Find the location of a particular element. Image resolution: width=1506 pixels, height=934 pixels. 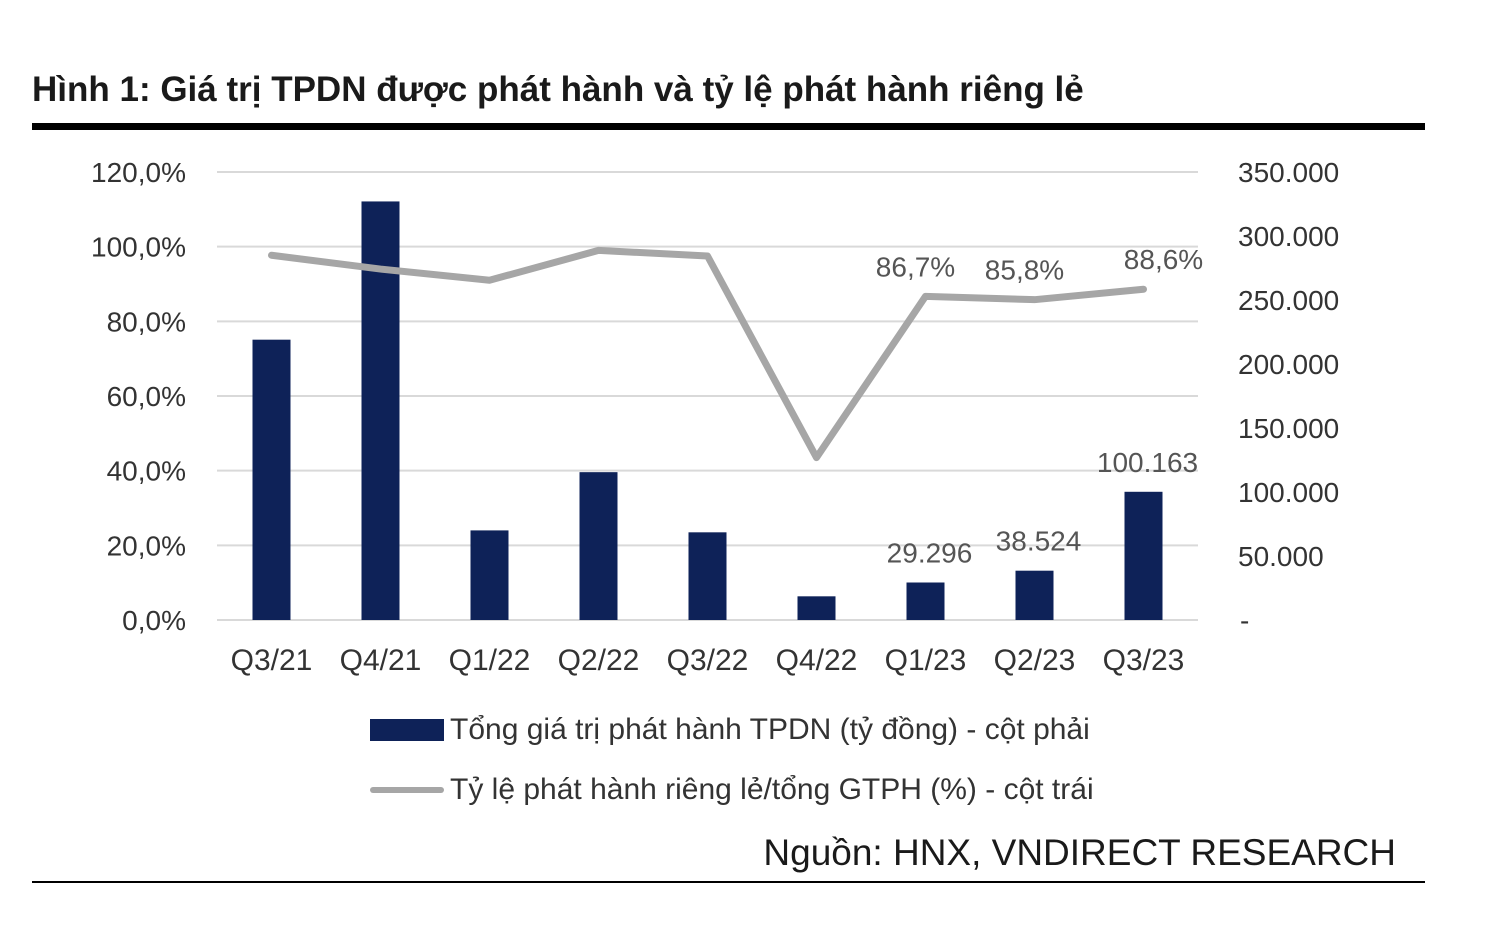

left-tick-label: 20,0% is located at coordinates (146, 545).